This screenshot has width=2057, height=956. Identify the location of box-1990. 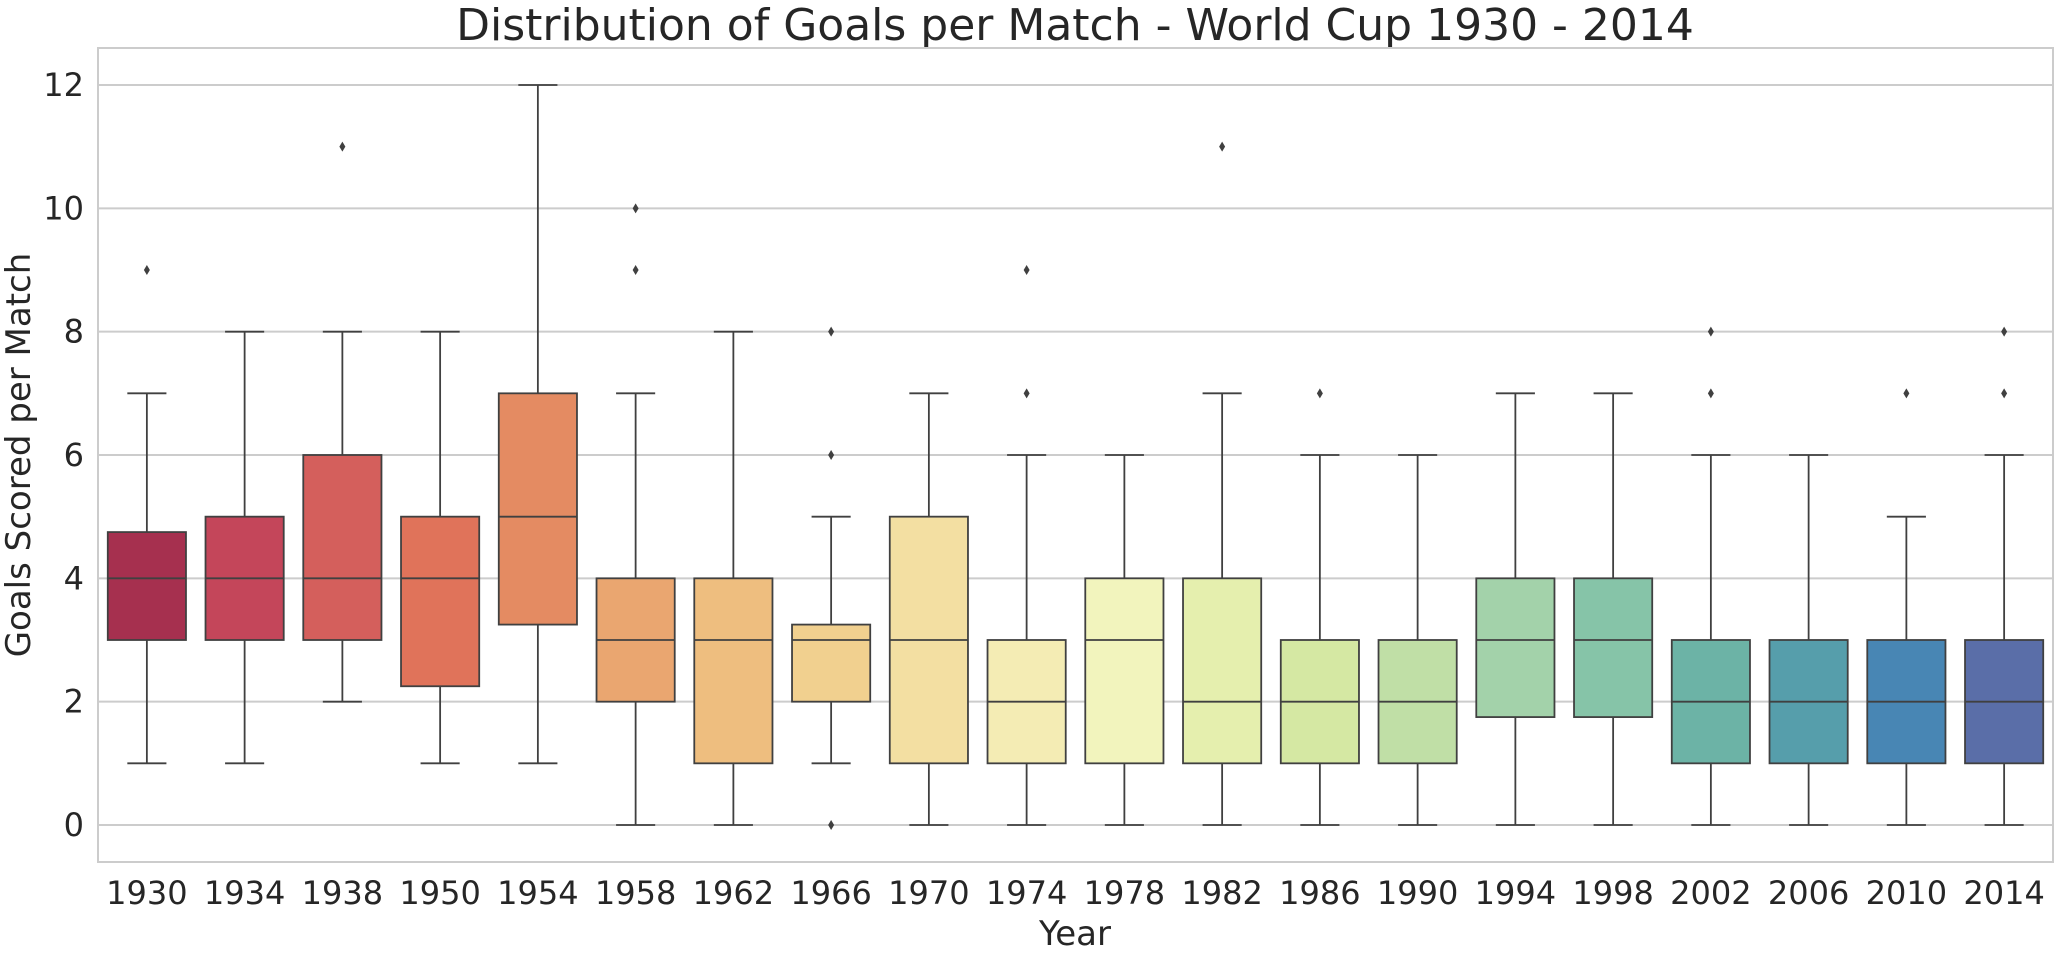
(1417, 640).